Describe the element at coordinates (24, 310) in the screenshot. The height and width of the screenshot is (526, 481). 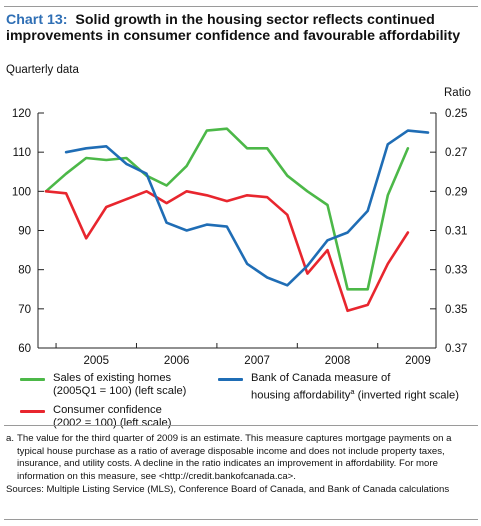
I see `left-tick-label: 70` at that location.